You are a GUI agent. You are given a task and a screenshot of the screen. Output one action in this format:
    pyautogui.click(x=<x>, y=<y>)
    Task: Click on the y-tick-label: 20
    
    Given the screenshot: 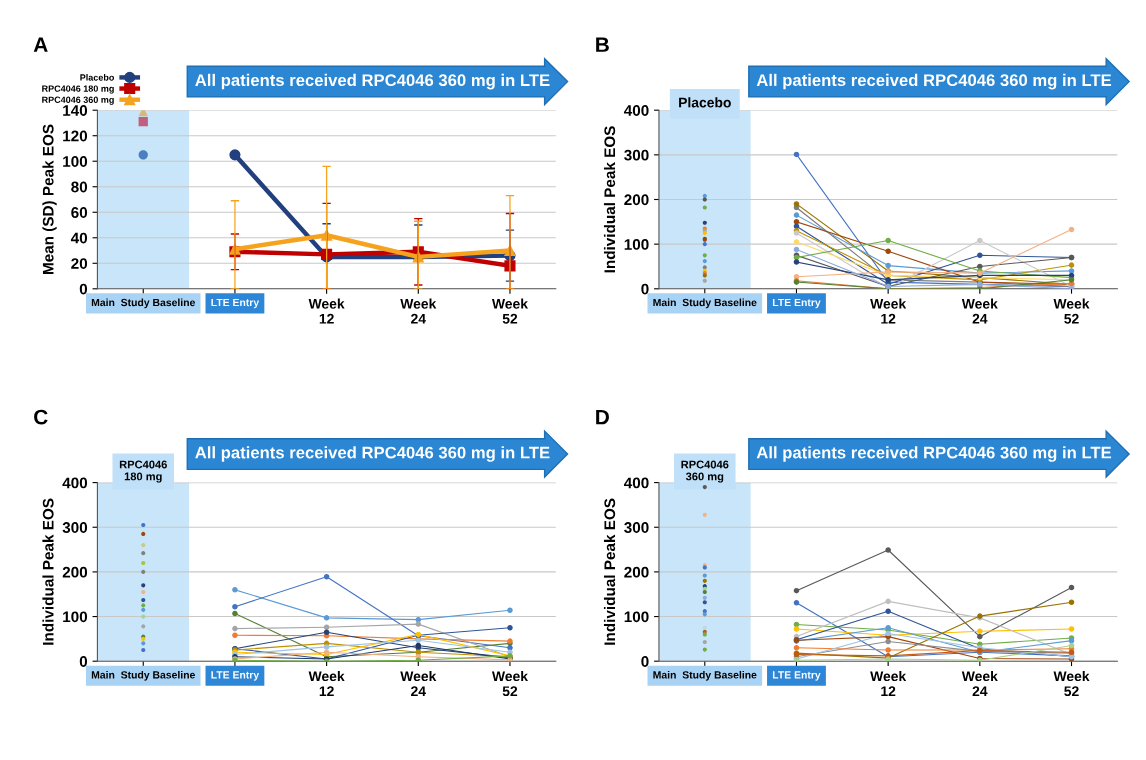 What is the action you would take?
    pyautogui.click(x=79, y=263)
    